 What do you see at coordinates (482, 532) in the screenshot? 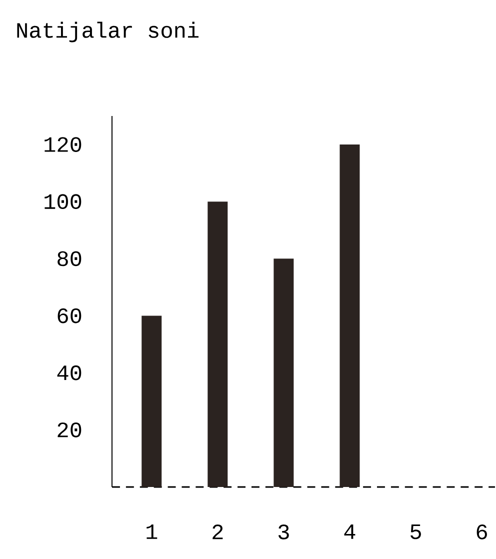
I see `x-tick-label: 6` at bounding box center [482, 532].